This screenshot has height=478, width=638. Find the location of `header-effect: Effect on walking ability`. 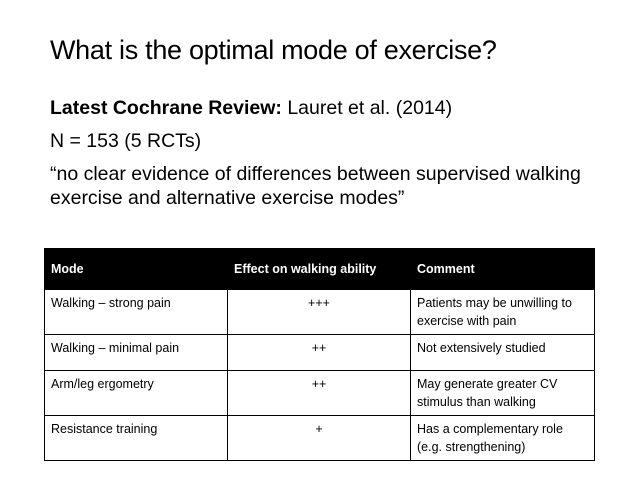

header-effect: Effect on walking ability is located at coordinates (319, 269).